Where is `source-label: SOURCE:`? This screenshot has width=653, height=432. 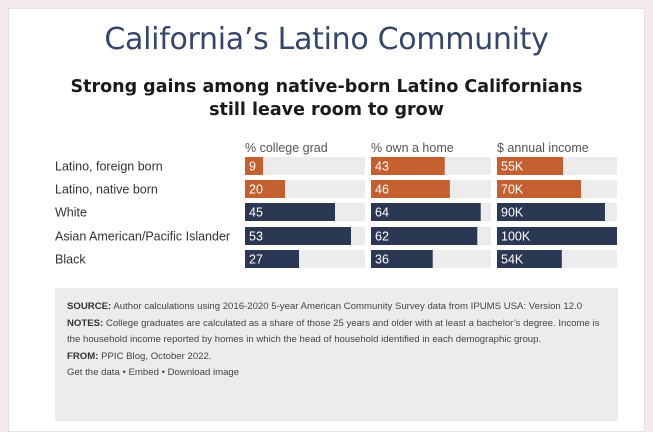
source-label: SOURCE: is located at coordinates (89, 306).